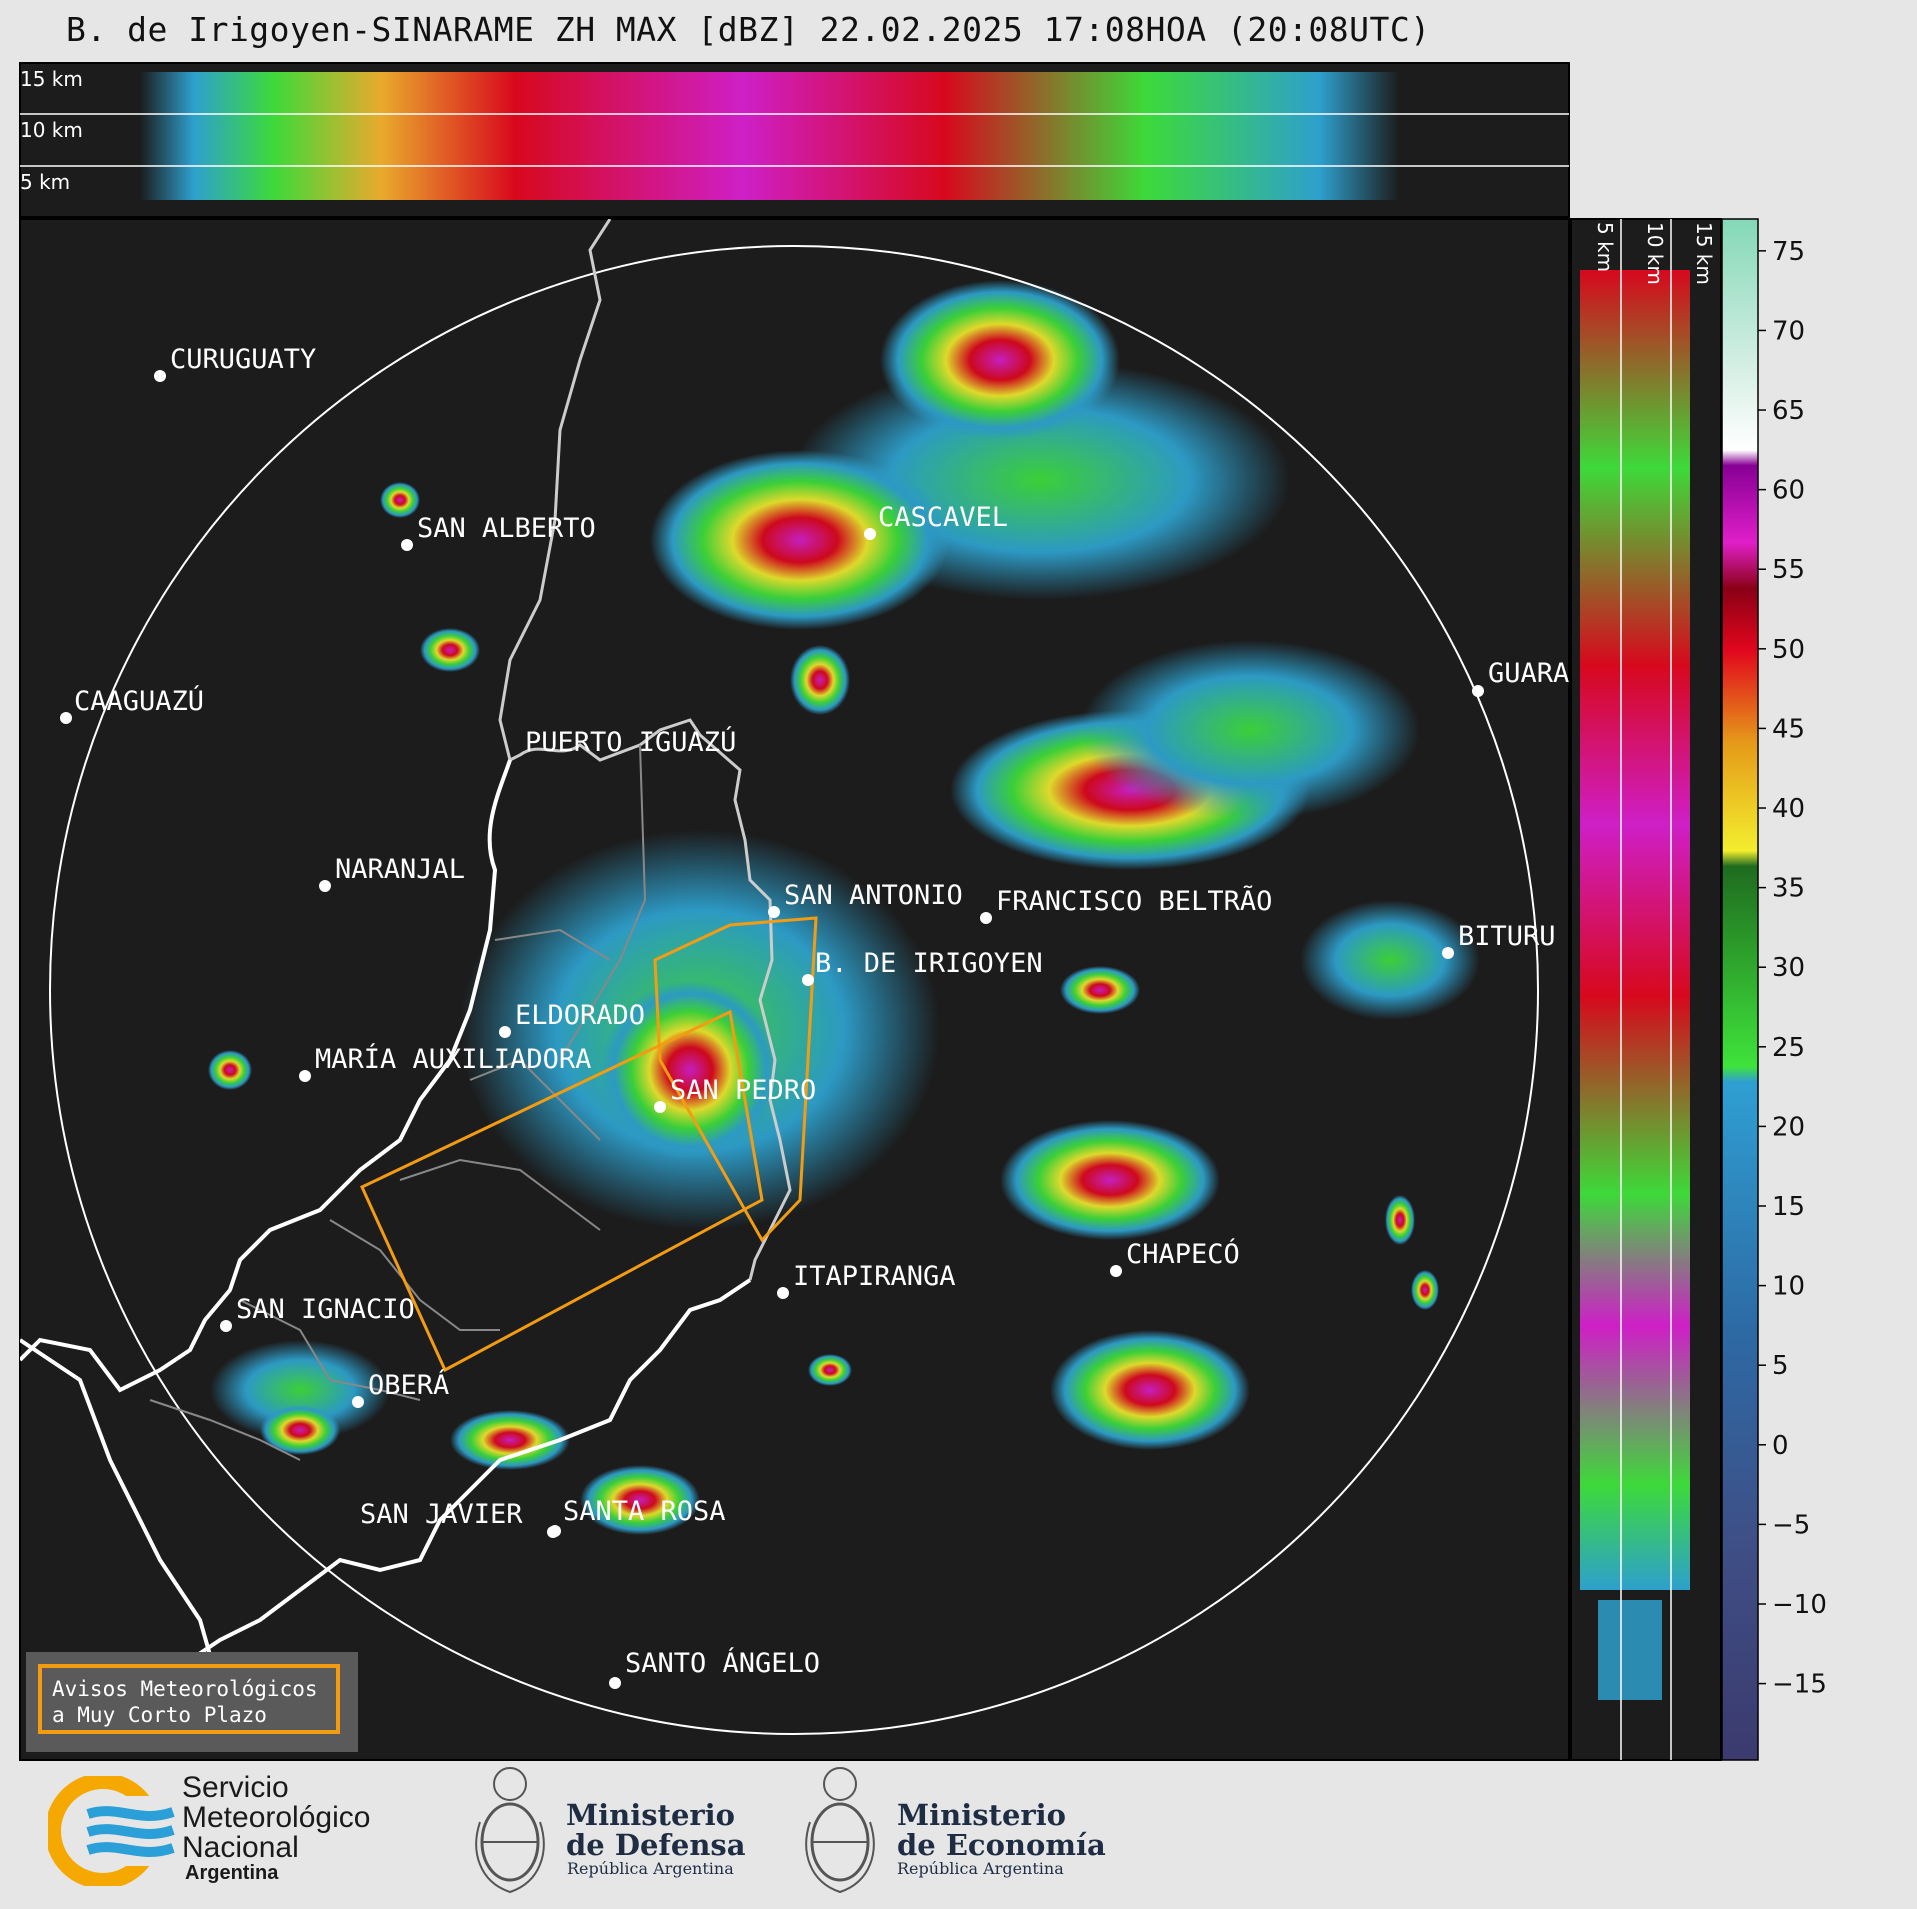  I want to click on colorbar-tick-label: −5, so click(1791, 1525).